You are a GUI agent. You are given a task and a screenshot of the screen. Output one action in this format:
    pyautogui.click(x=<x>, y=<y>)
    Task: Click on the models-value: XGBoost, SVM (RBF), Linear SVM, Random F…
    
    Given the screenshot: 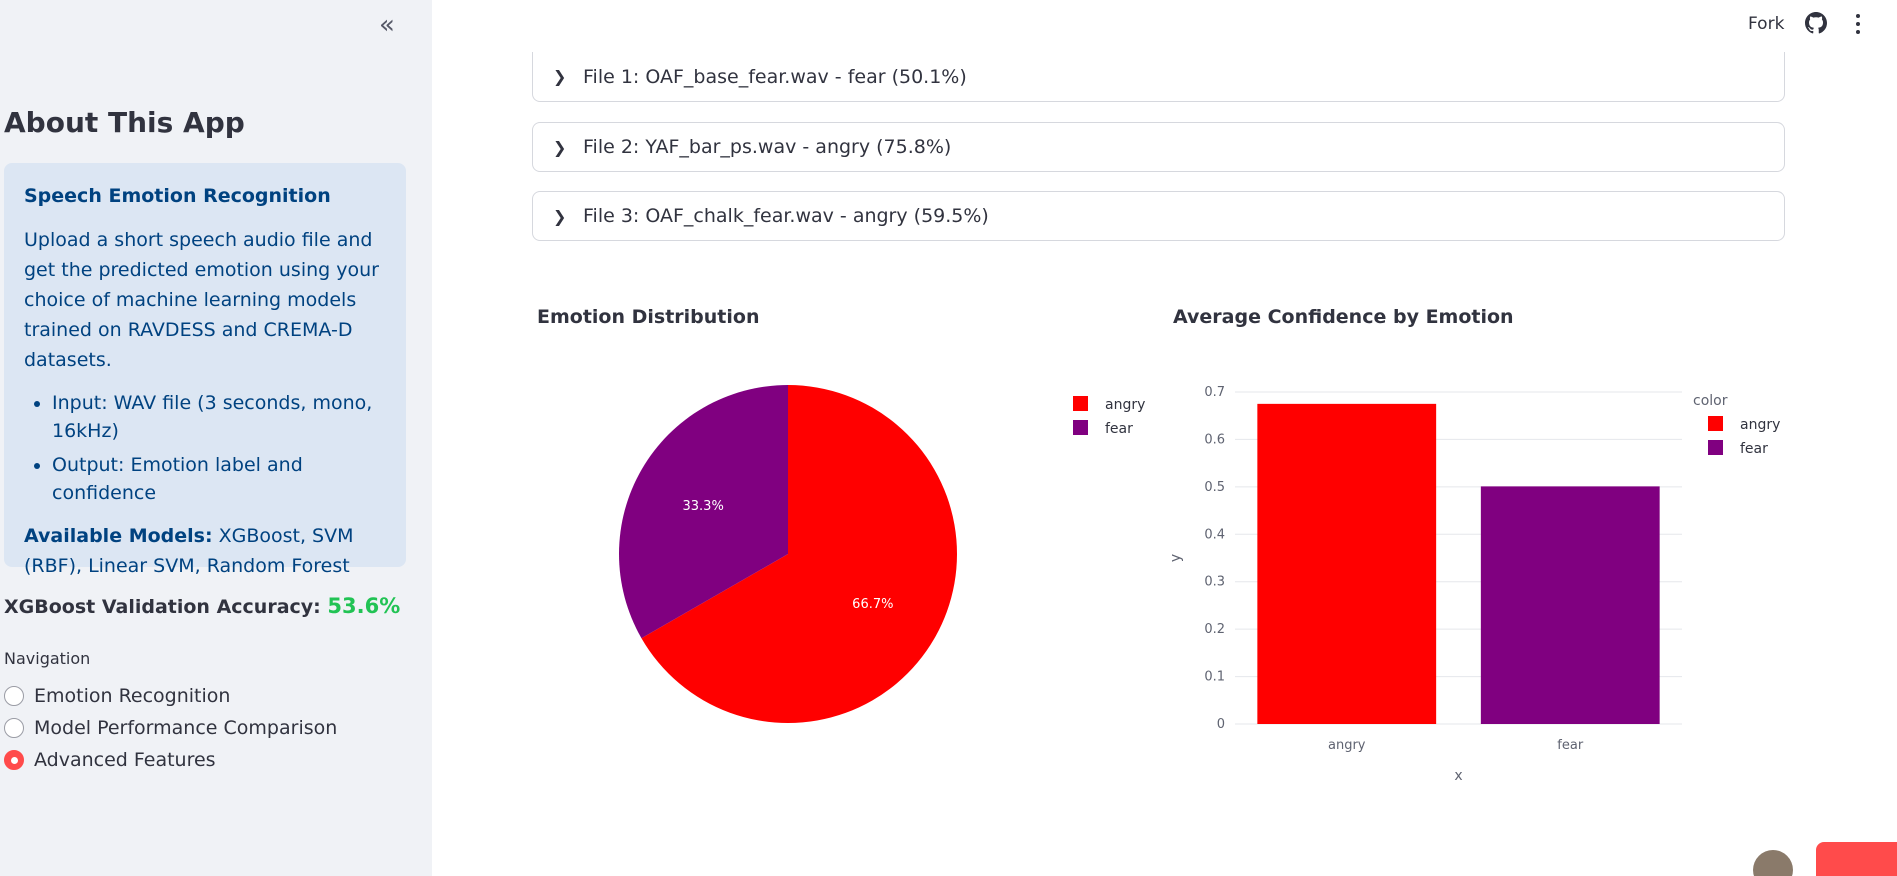 What is the action you would take?
    pyautogui.click(x=189, y=551)
    